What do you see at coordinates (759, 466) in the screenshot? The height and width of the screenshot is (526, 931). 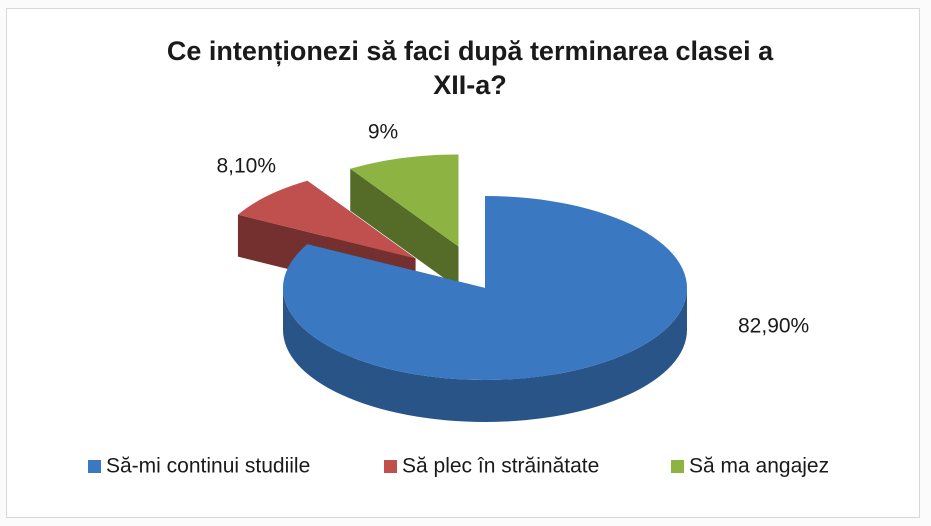 I see `legend-label: Să ma angajez` at bounding box center [759, 466].